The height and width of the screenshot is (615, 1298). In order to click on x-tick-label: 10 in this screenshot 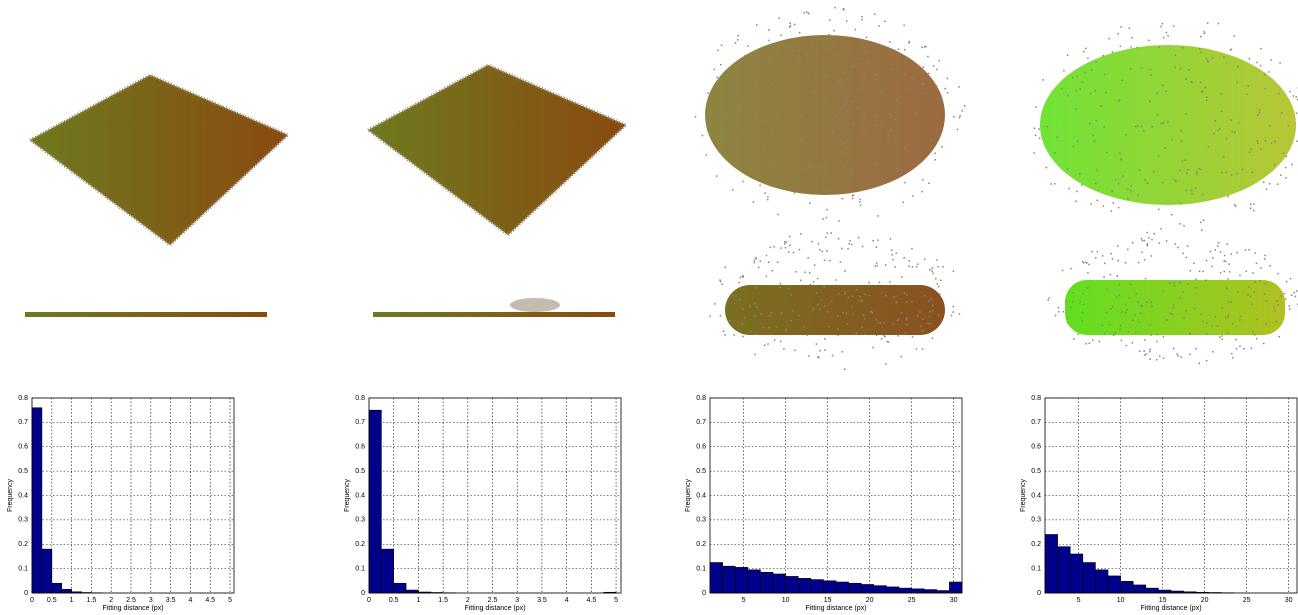, I will do `click(1121, 600)`.